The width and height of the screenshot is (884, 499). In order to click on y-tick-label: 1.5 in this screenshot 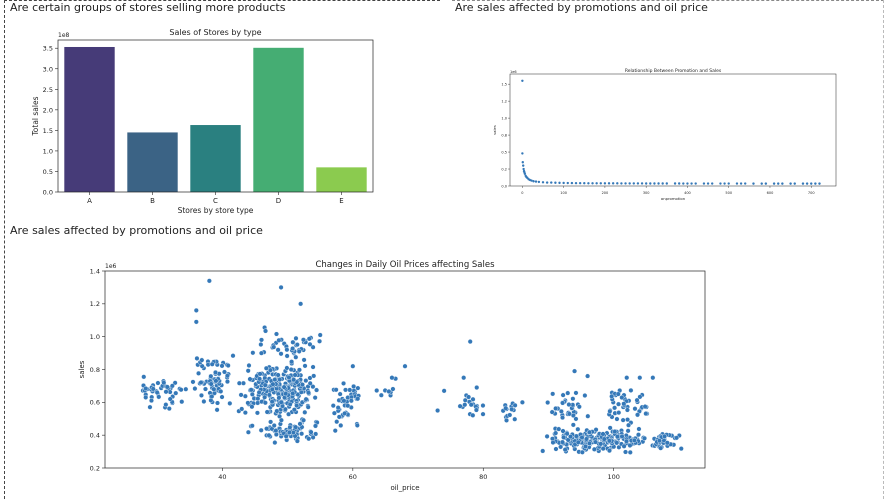, I will do `click(48, 131)`.